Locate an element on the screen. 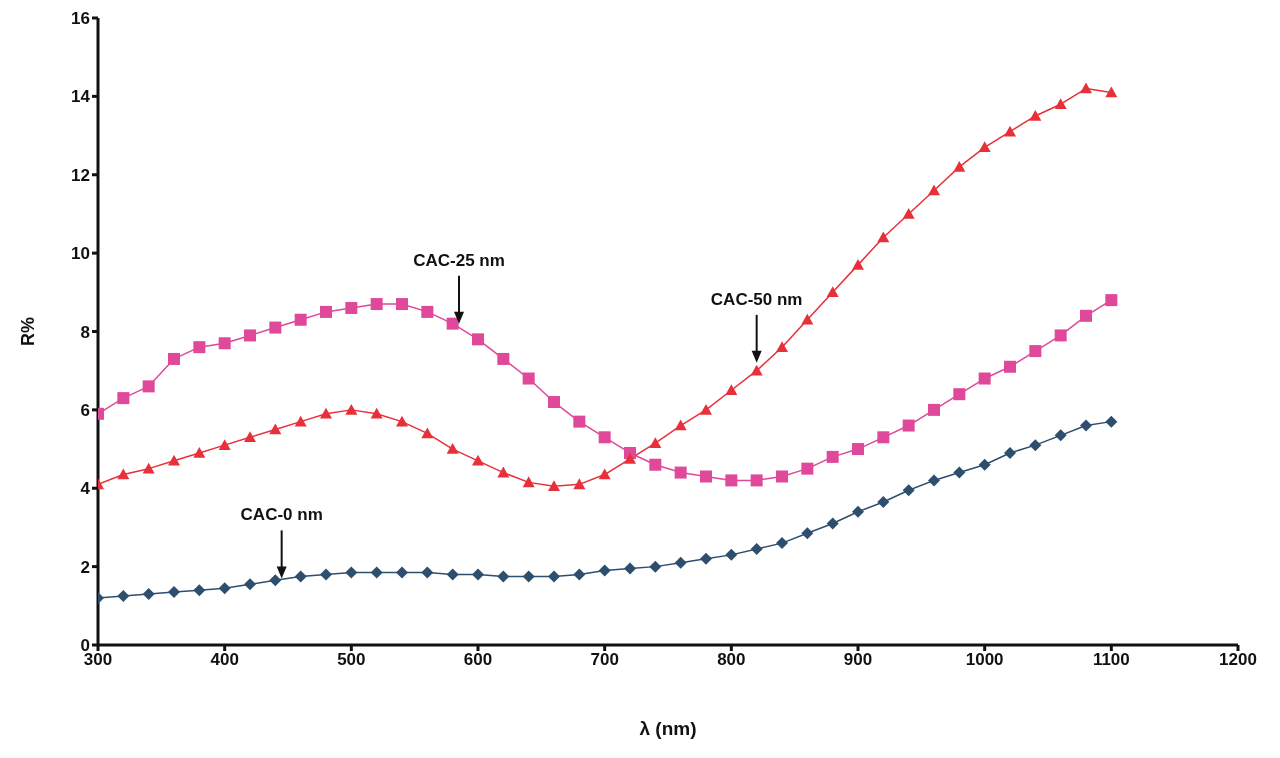  x-tick-label: 1200 is located at coordinates (1238, 660).